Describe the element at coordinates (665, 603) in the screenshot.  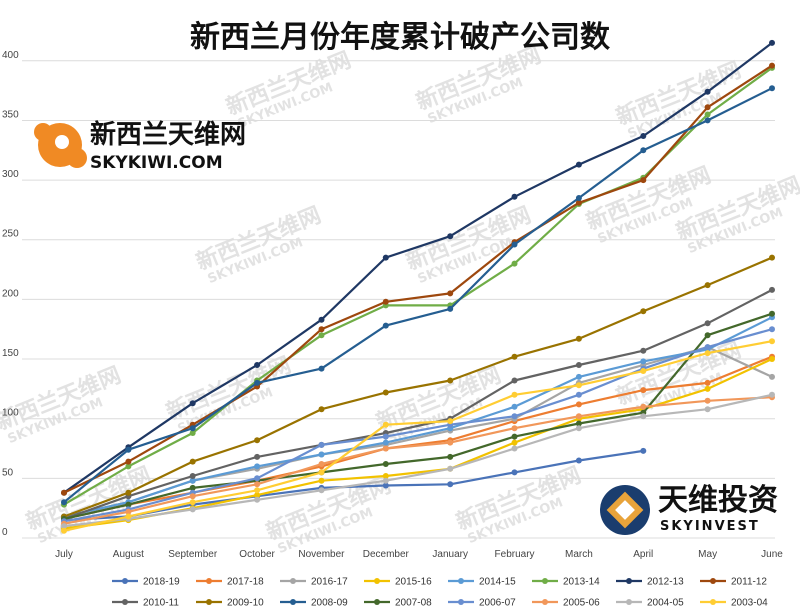
I see `legend-label: 2004-05` at that location.